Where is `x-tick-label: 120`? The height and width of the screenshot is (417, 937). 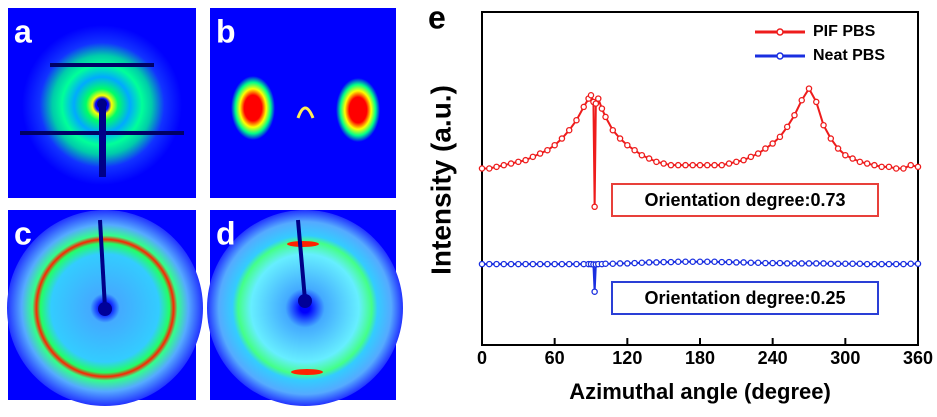
x-tick-label: 120 is located at coordinates (627, 358).